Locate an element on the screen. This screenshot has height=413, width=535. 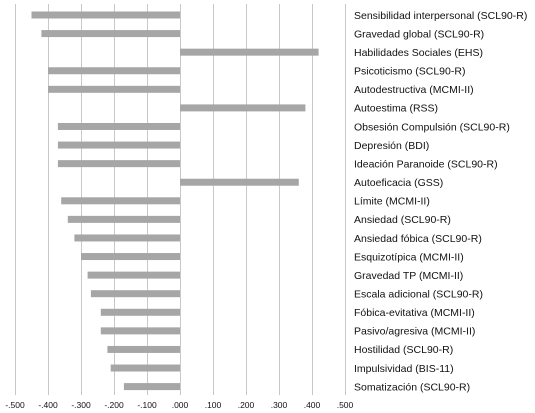
category-label-1: Gravedad global (SCL90-R) is located at coordinates (419, 34).